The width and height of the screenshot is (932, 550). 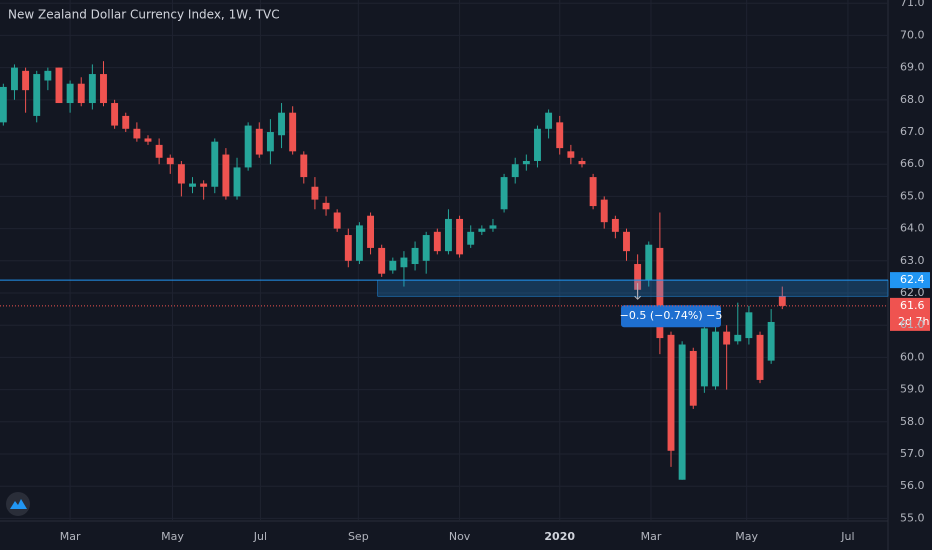 I want to click on range-price-badge, so click(x=910, y=280).